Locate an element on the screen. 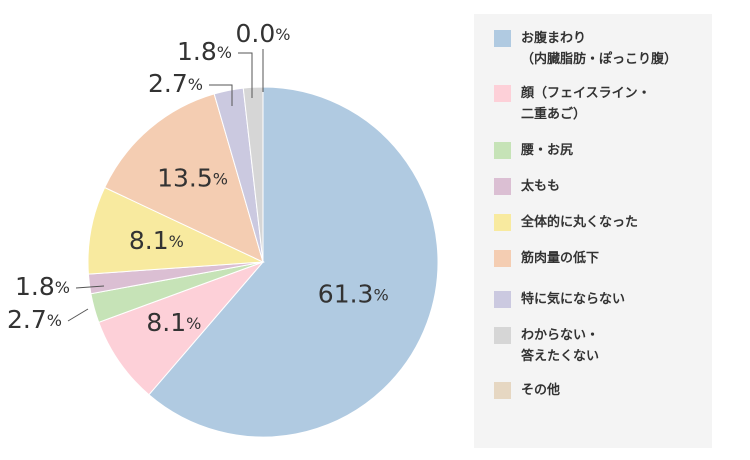 The image size is (750, 460). legend-item: 腰・お尻 is located at coordinates (603, 150).